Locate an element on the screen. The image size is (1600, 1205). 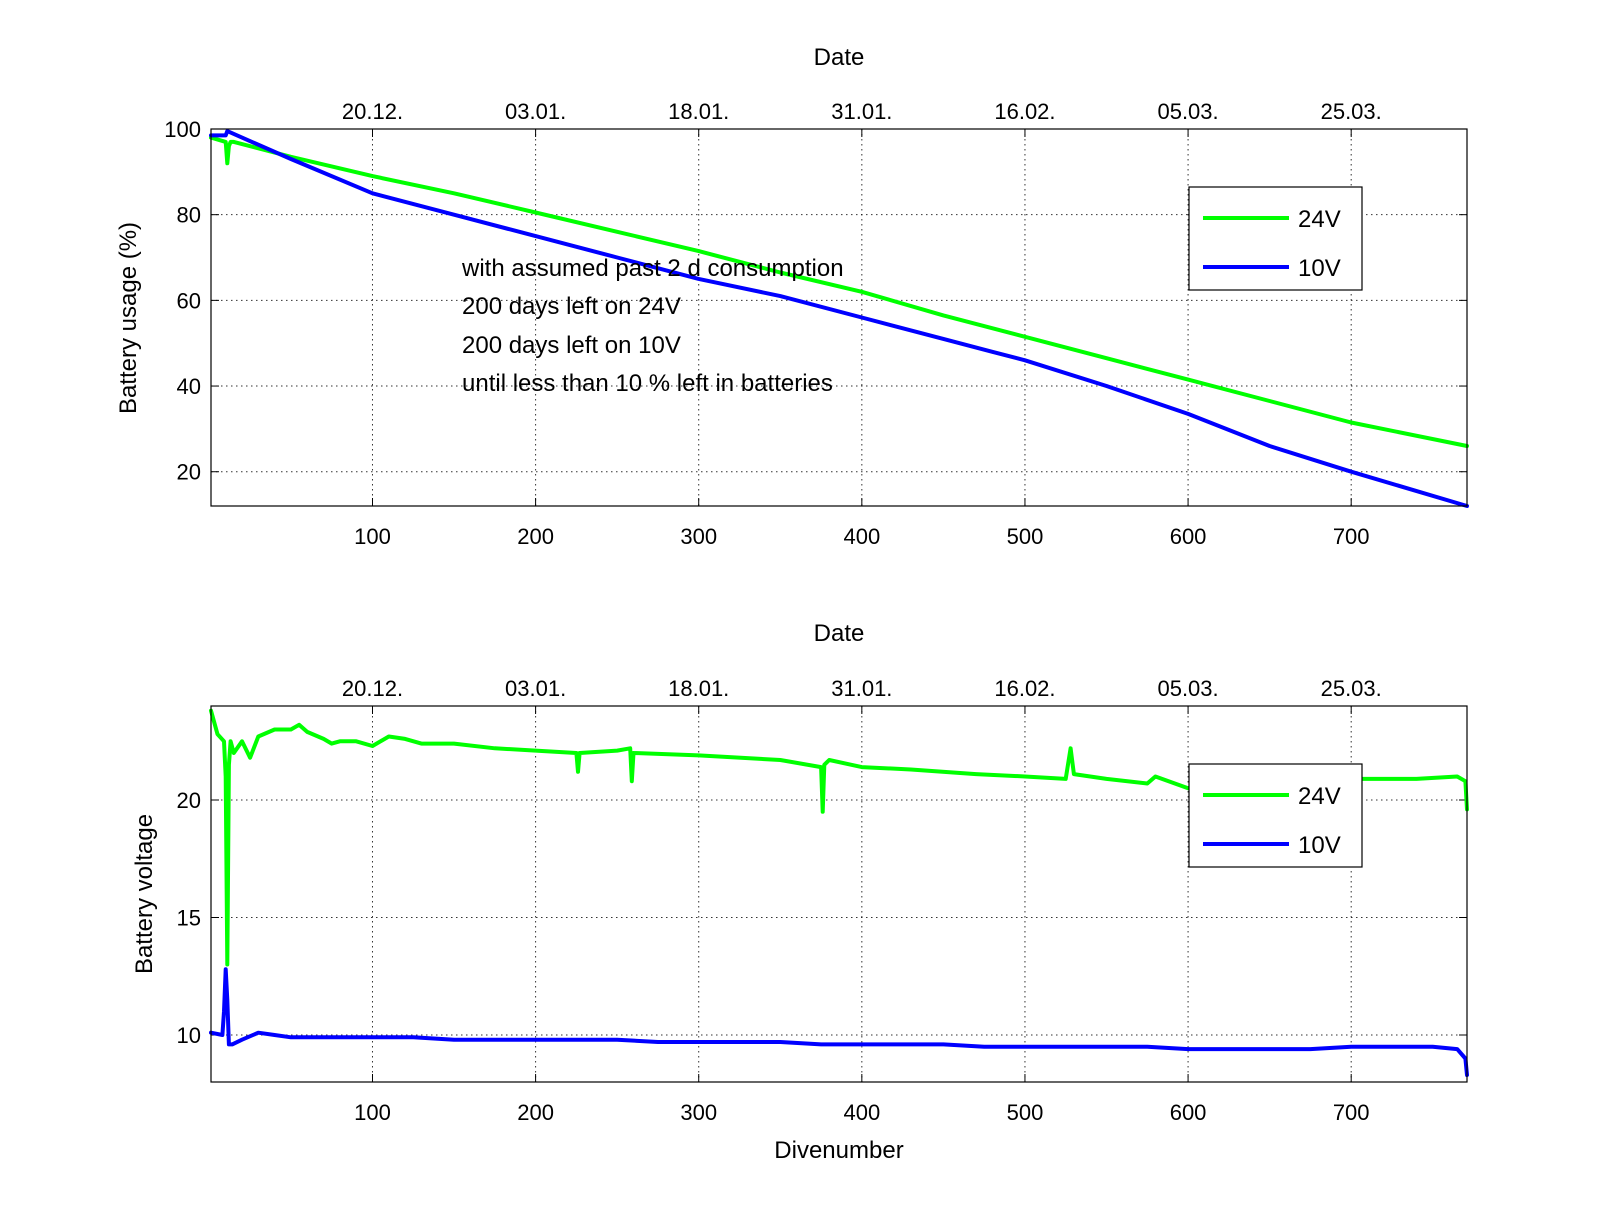
usage-legend-label-10v: 10V is located at coordinates (1319, 268).